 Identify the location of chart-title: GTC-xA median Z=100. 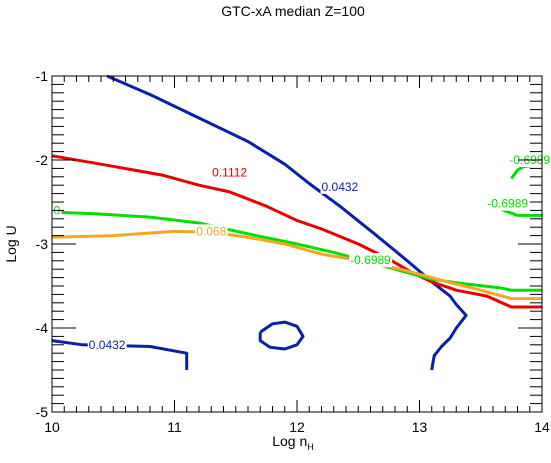
(293, 11).